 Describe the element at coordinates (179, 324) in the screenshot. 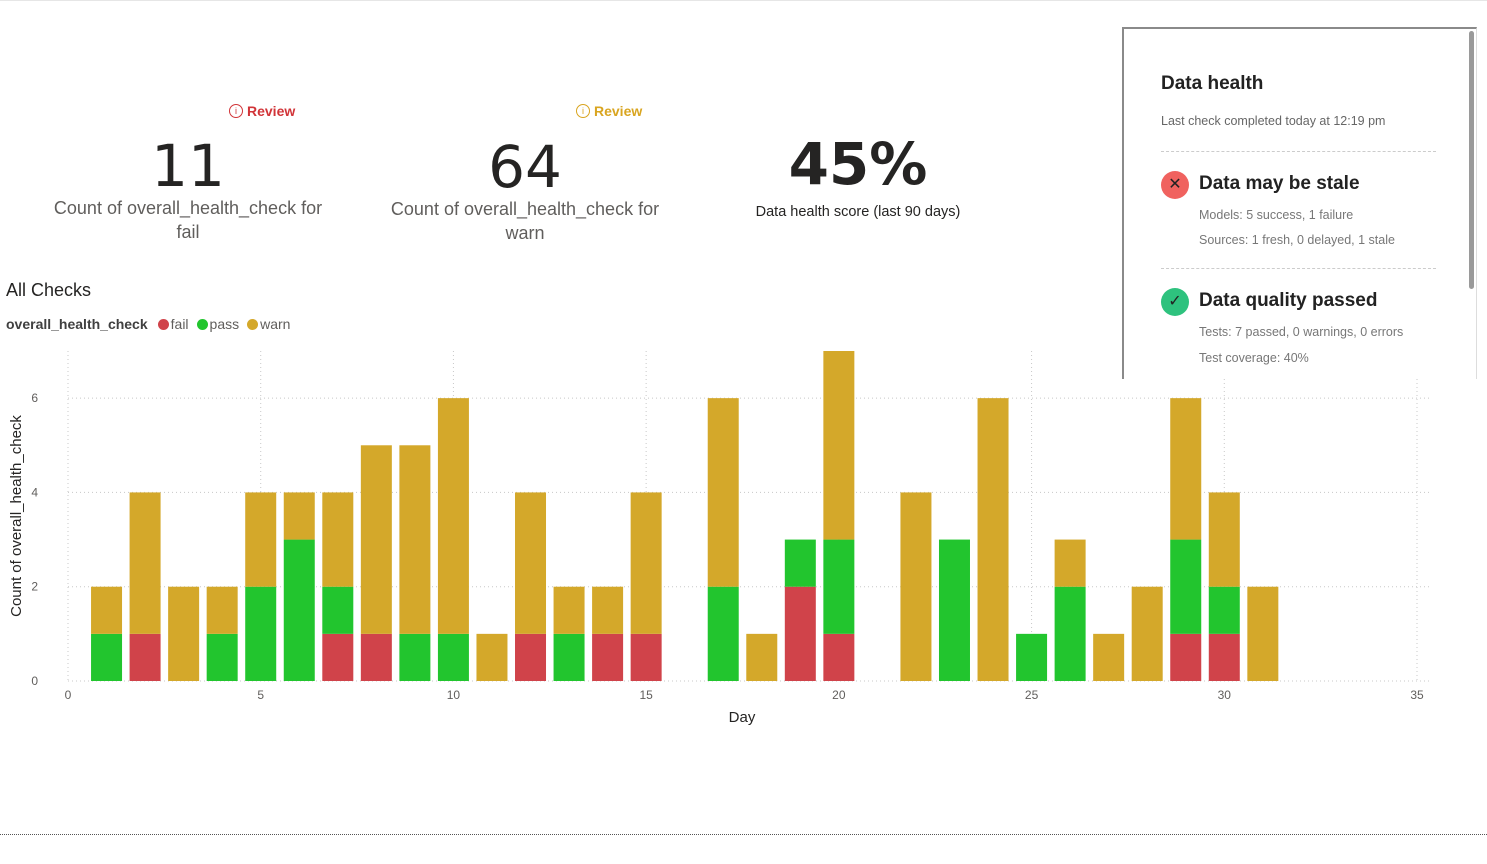

I see `legend-label: fail` at that location.